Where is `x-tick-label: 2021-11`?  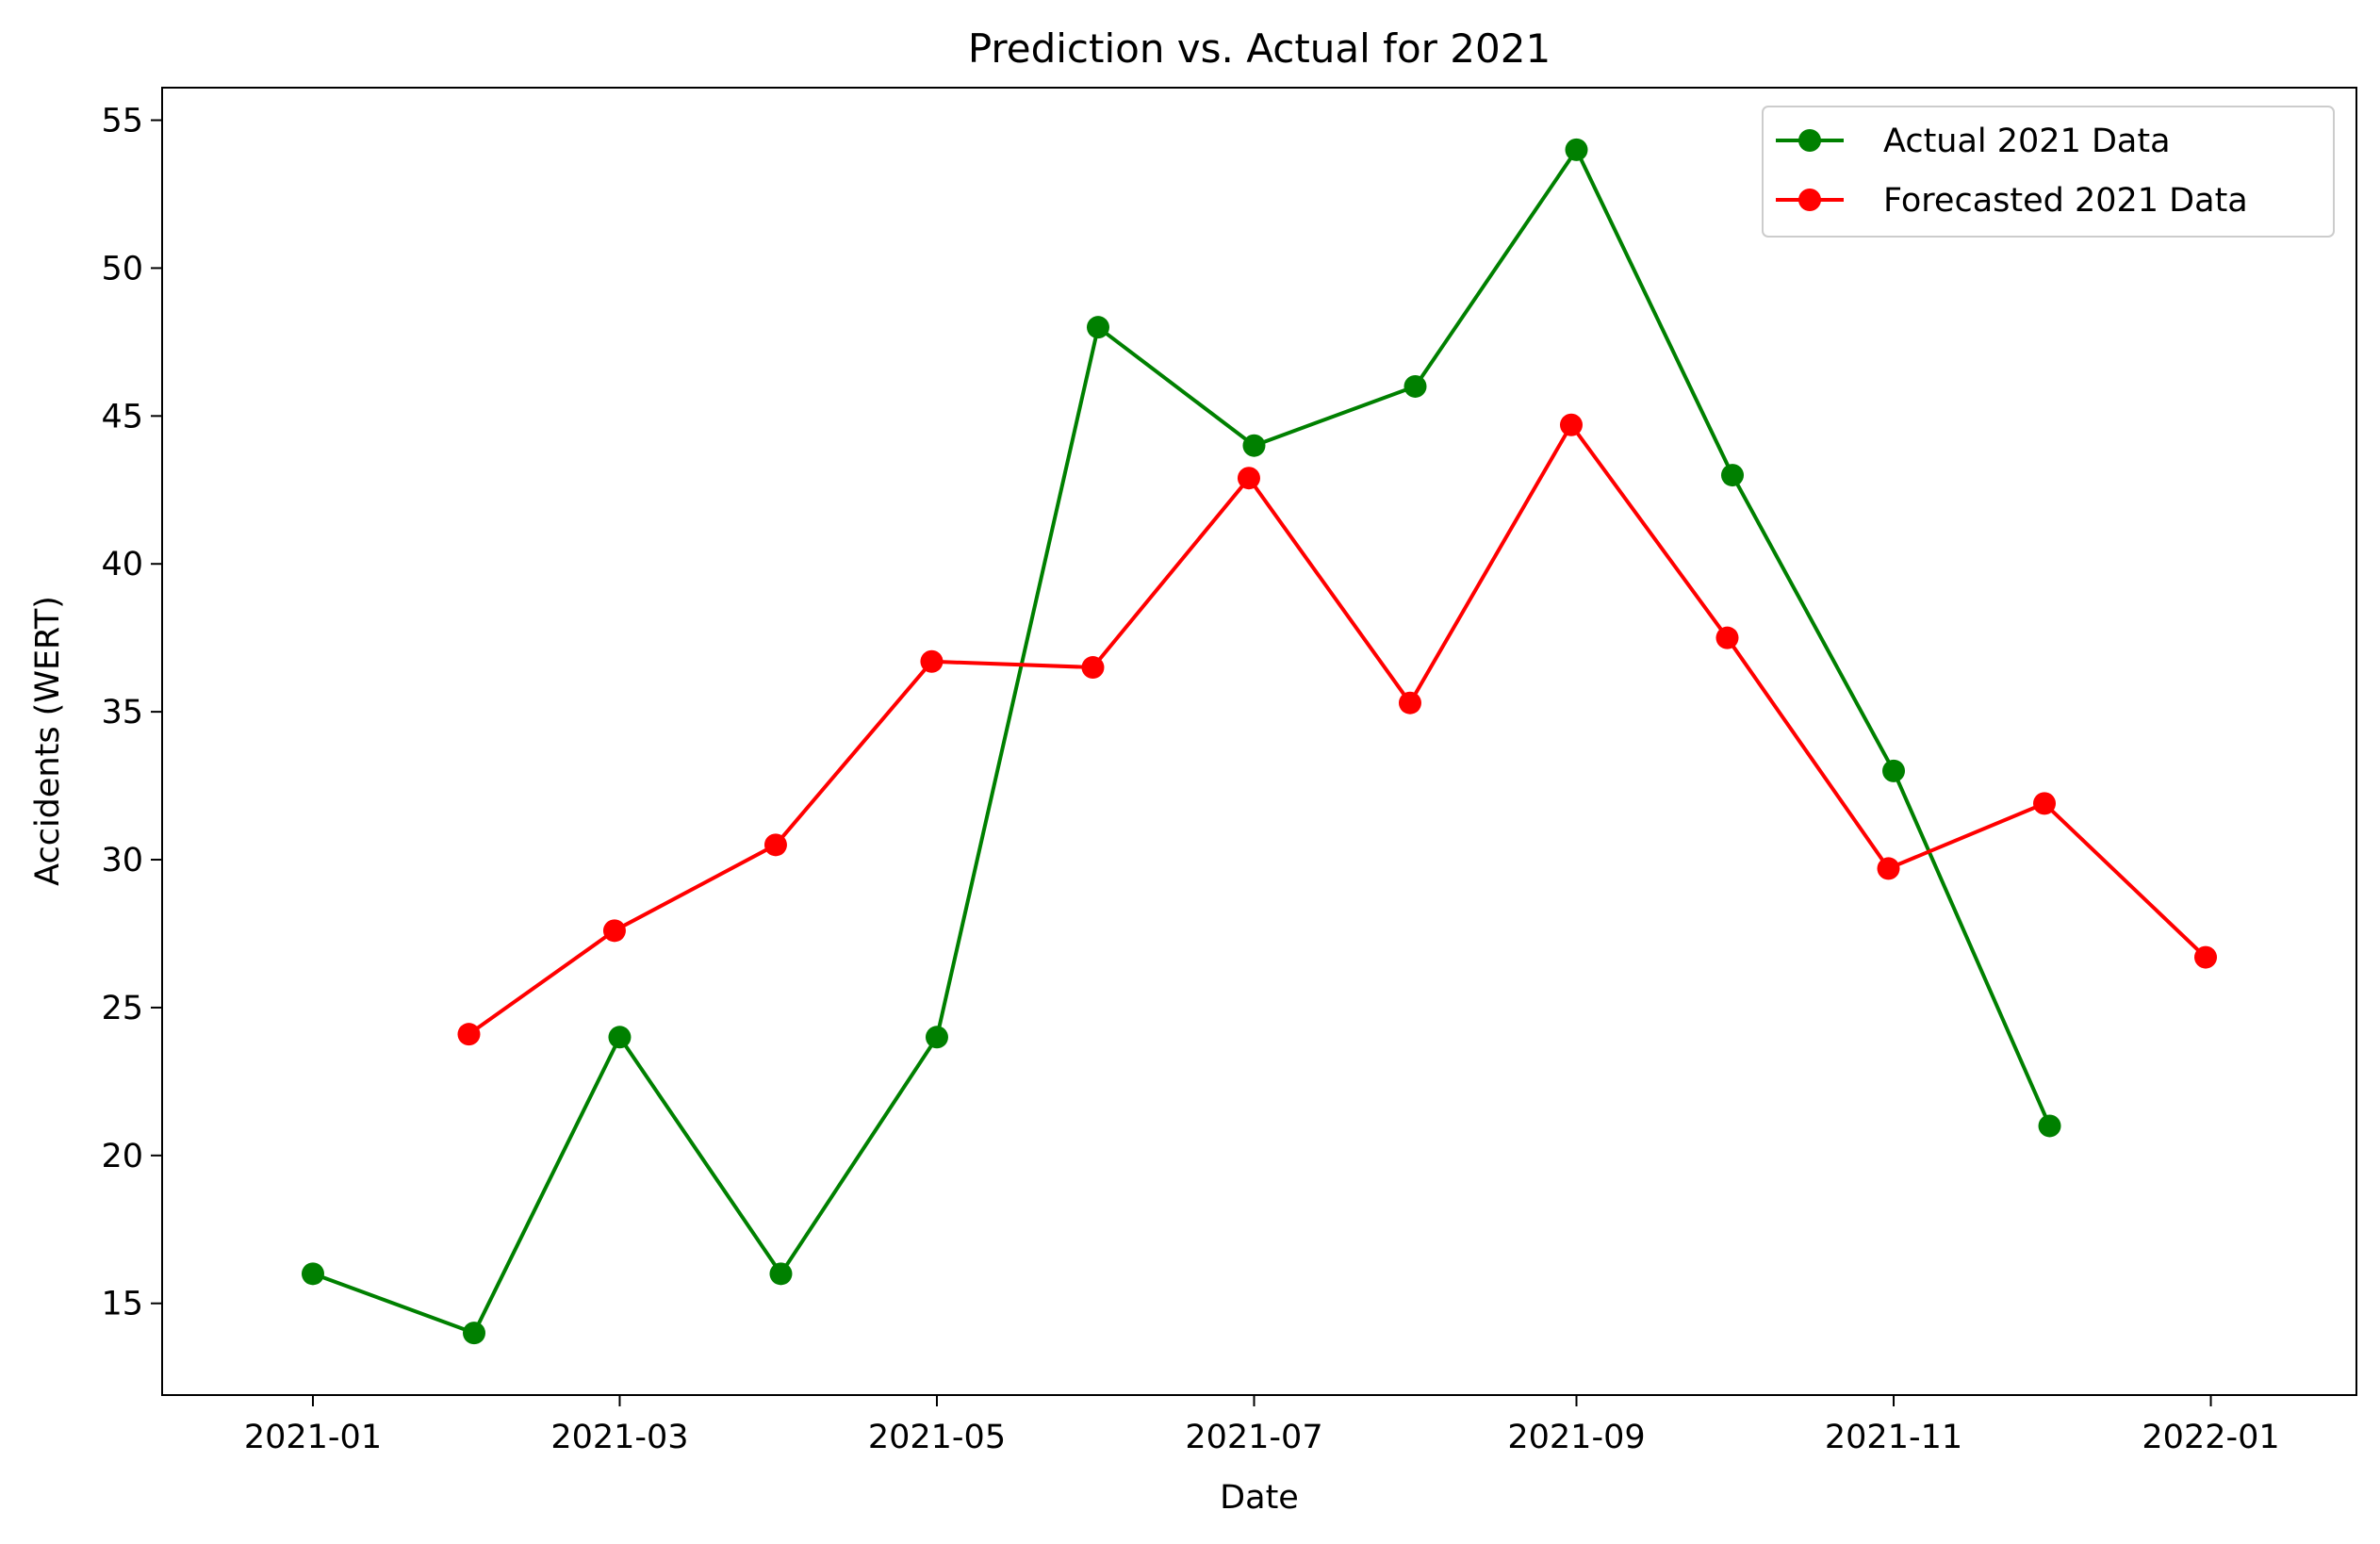 x-tick-label: 2021-11 is located at coordinates (1893, 1437).